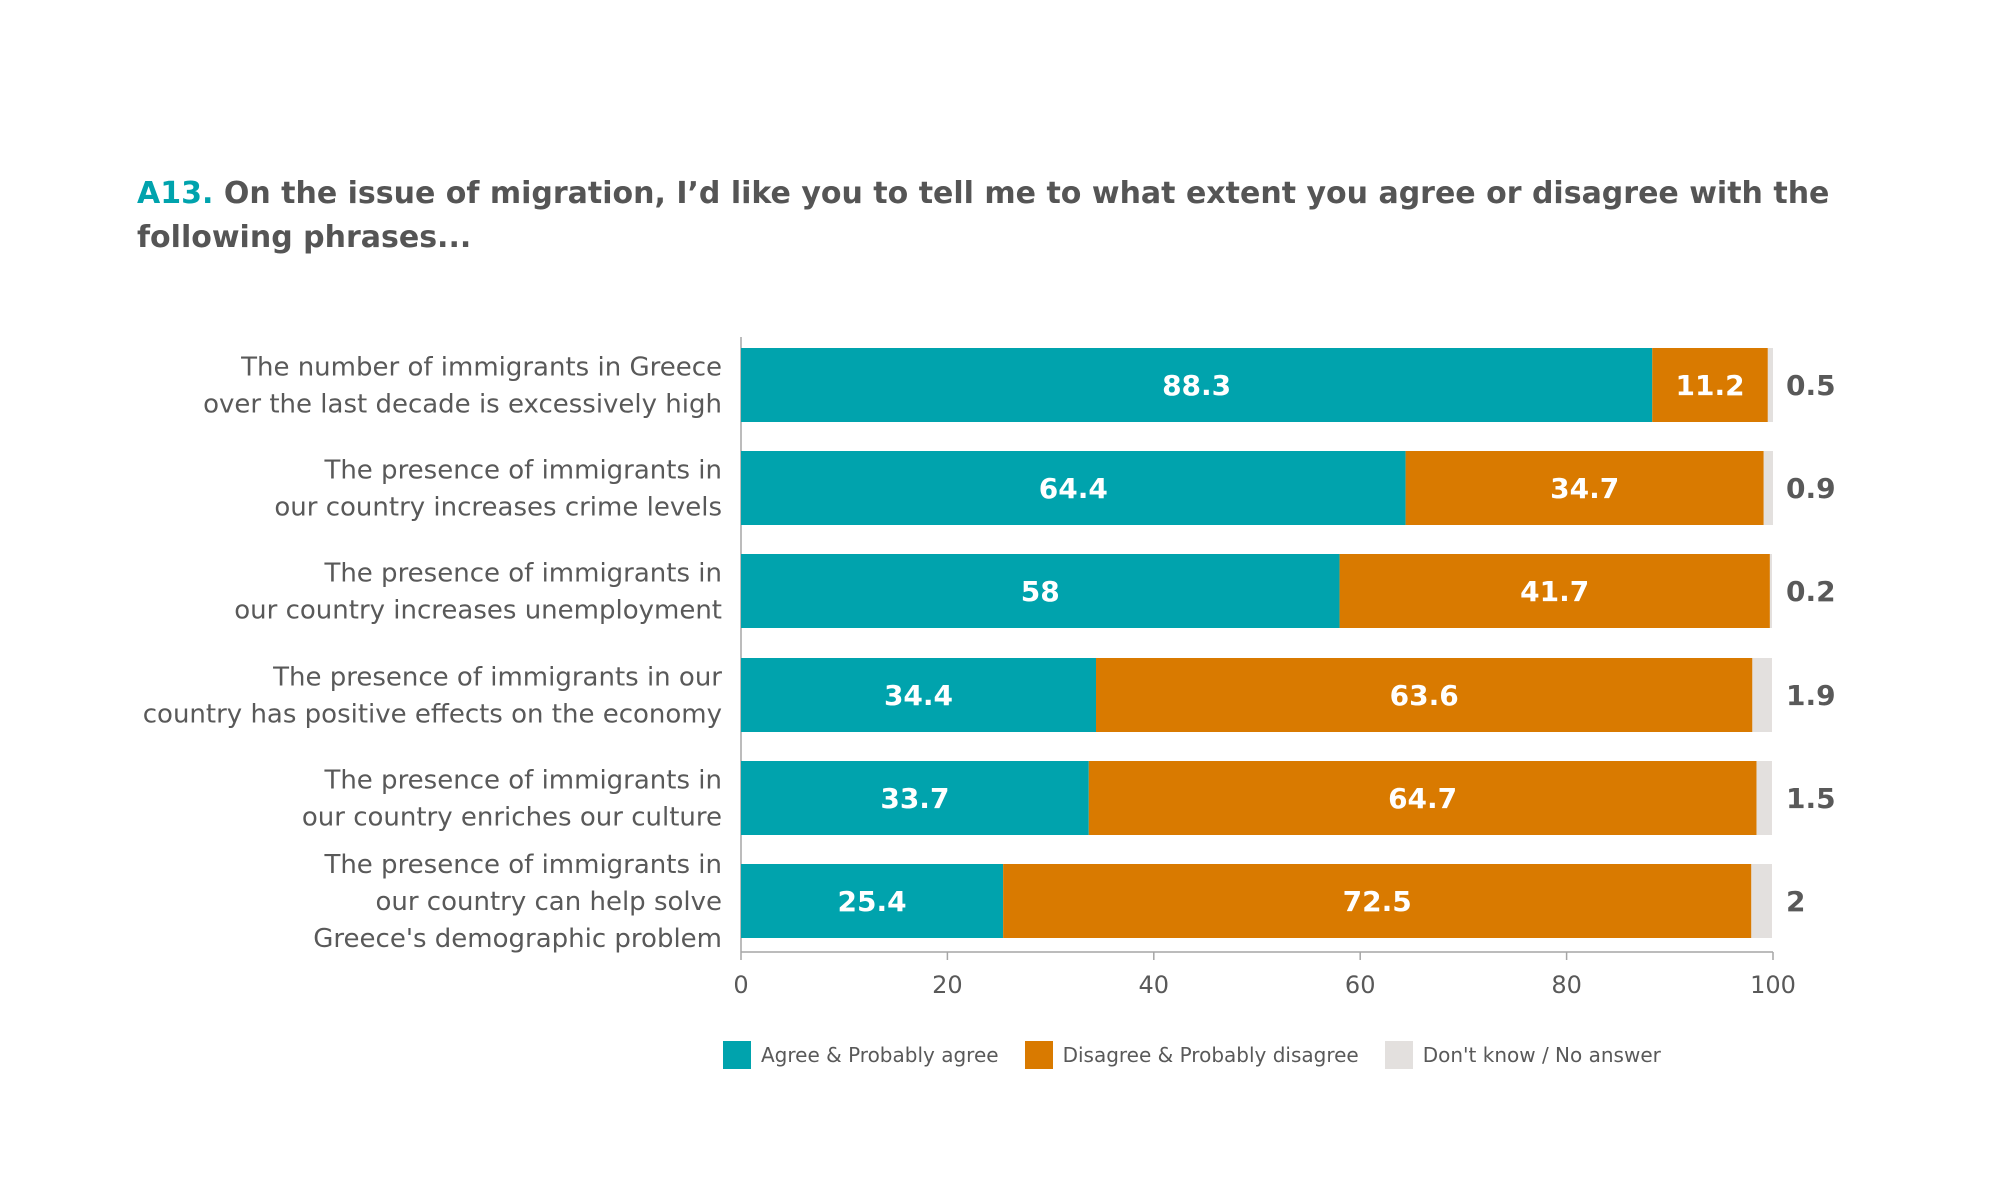  I want to click on data-label-dont-know: 0.2, so click(1811, 591).